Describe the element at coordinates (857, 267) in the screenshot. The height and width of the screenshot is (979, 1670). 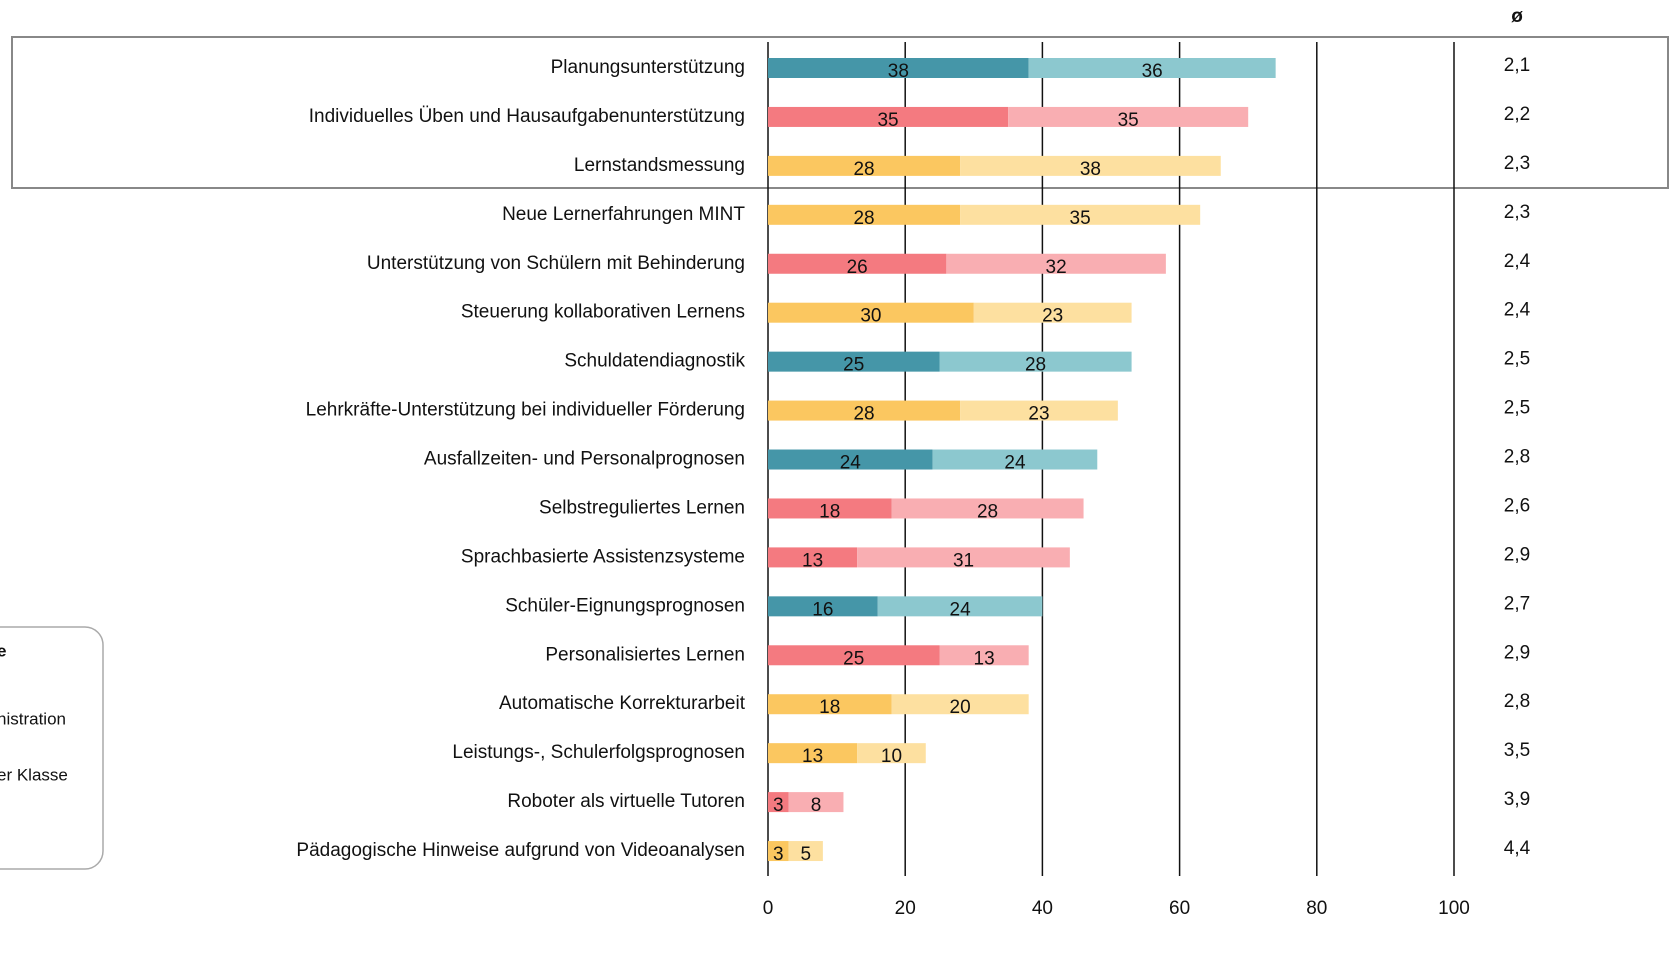
I see `value-label: 26` at that location.